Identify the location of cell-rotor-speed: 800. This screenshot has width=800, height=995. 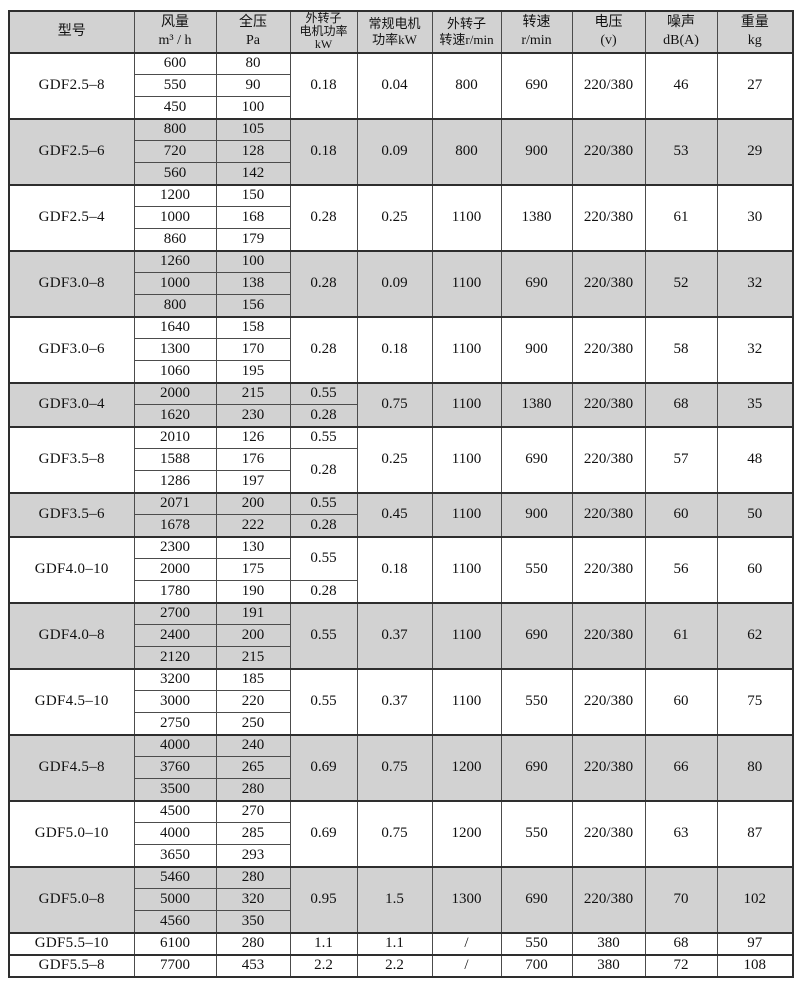
(466, 85).